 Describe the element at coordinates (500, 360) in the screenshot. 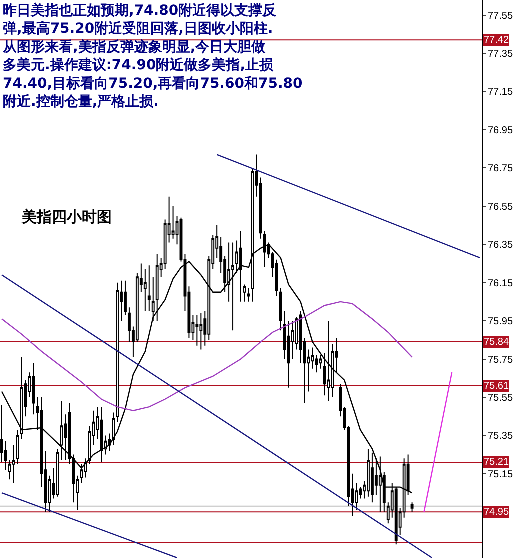

I see `y-tick-label: 75.75` at that location.